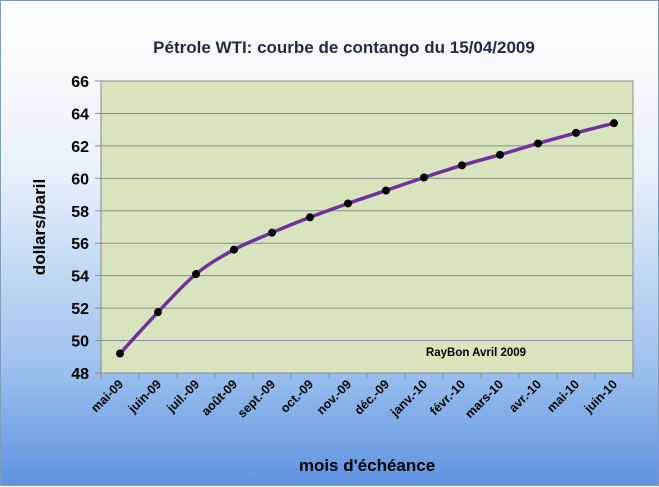  Describe the element at coordinates (80, 374) in the screenshot. I see `y-tick-label: 48` at that location.